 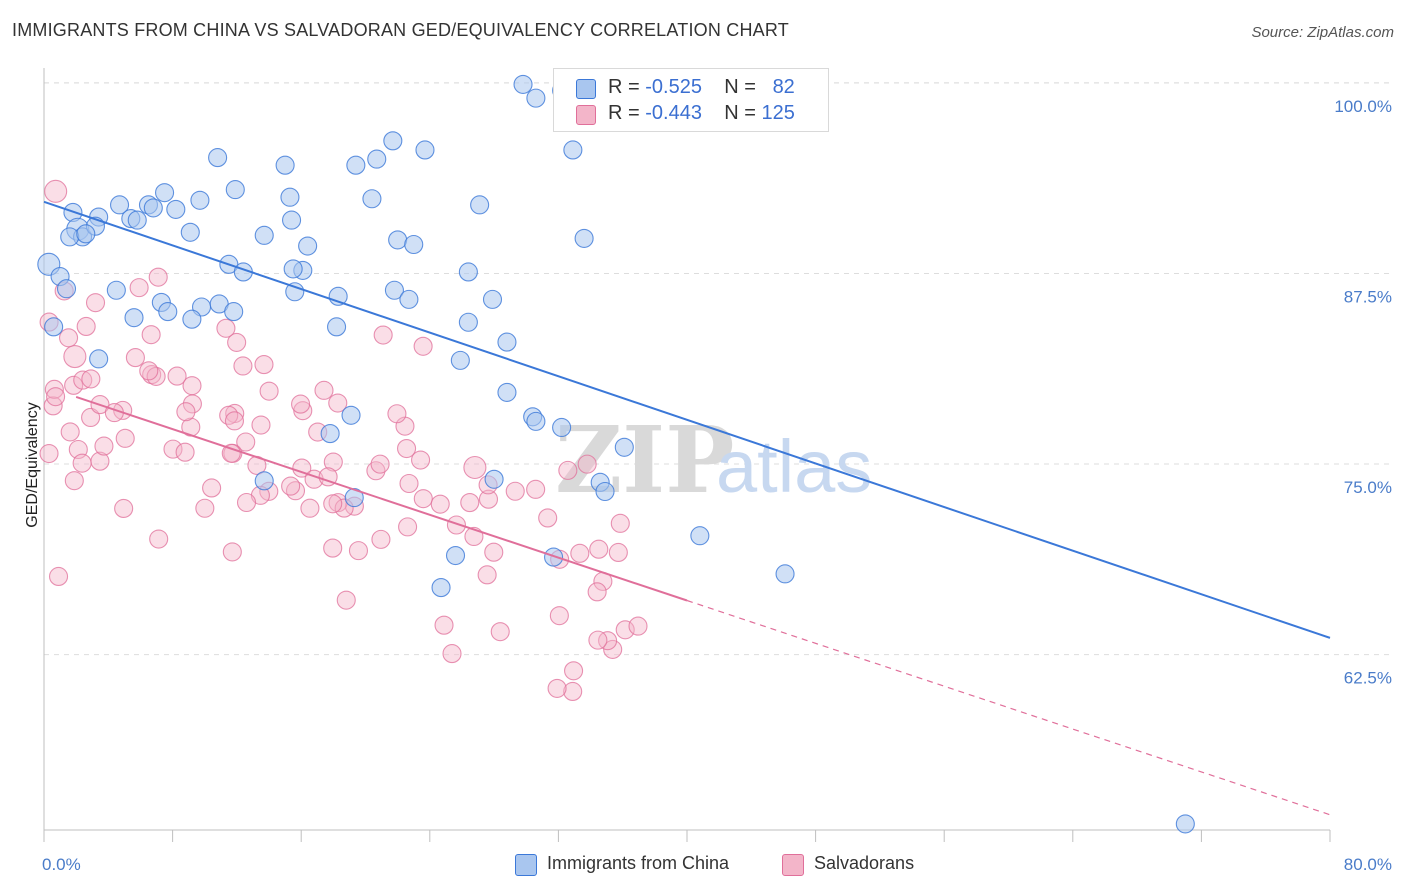 What do you see at coordinates (740, 87) in the screenshot?
I see `n-label: N =` at bounding box center [740, 87].